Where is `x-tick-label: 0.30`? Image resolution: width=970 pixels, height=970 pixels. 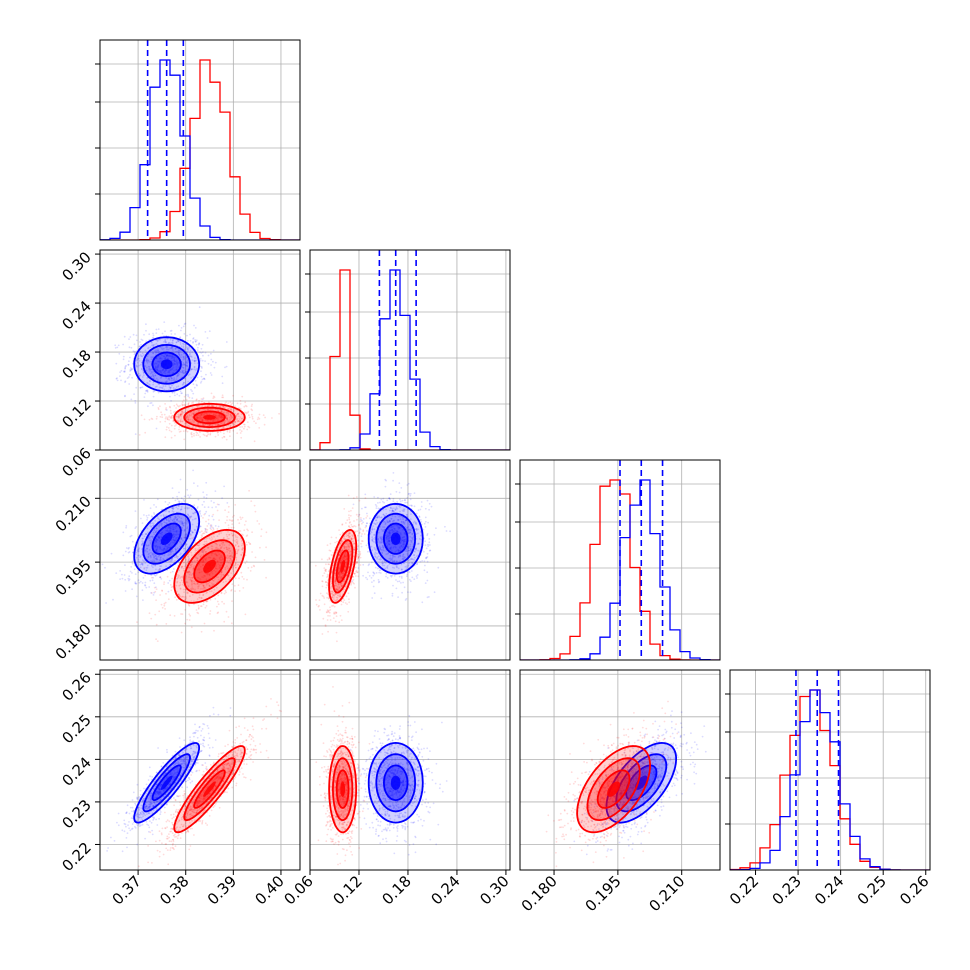
x-tick-label: 0.30 is located at coordinates (494, 890).